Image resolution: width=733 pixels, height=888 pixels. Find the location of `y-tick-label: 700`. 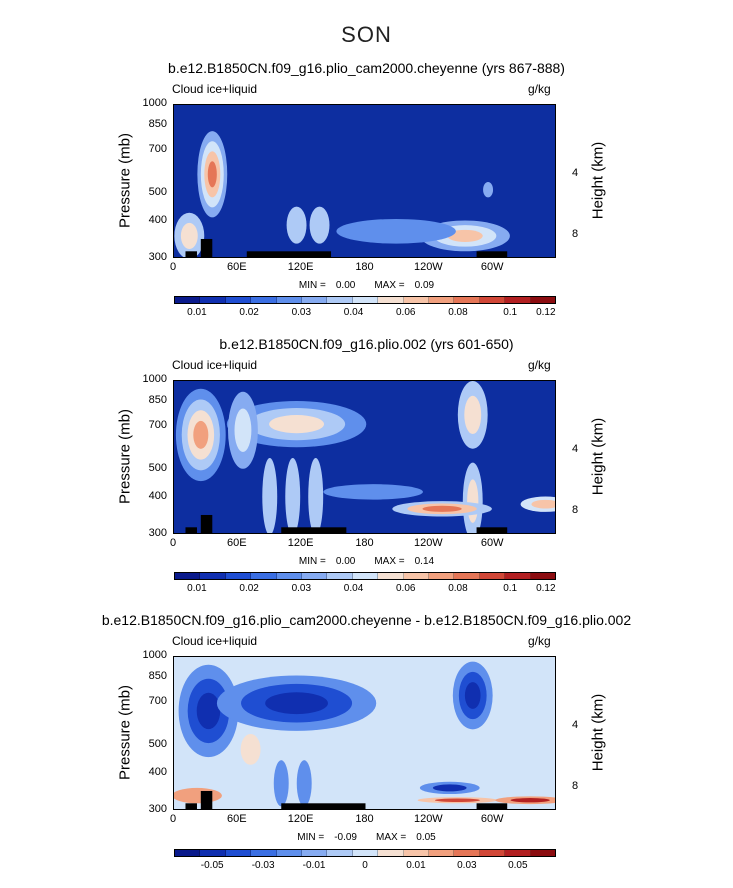

y-tick-label: 700 is located at coordinates (157, 148).